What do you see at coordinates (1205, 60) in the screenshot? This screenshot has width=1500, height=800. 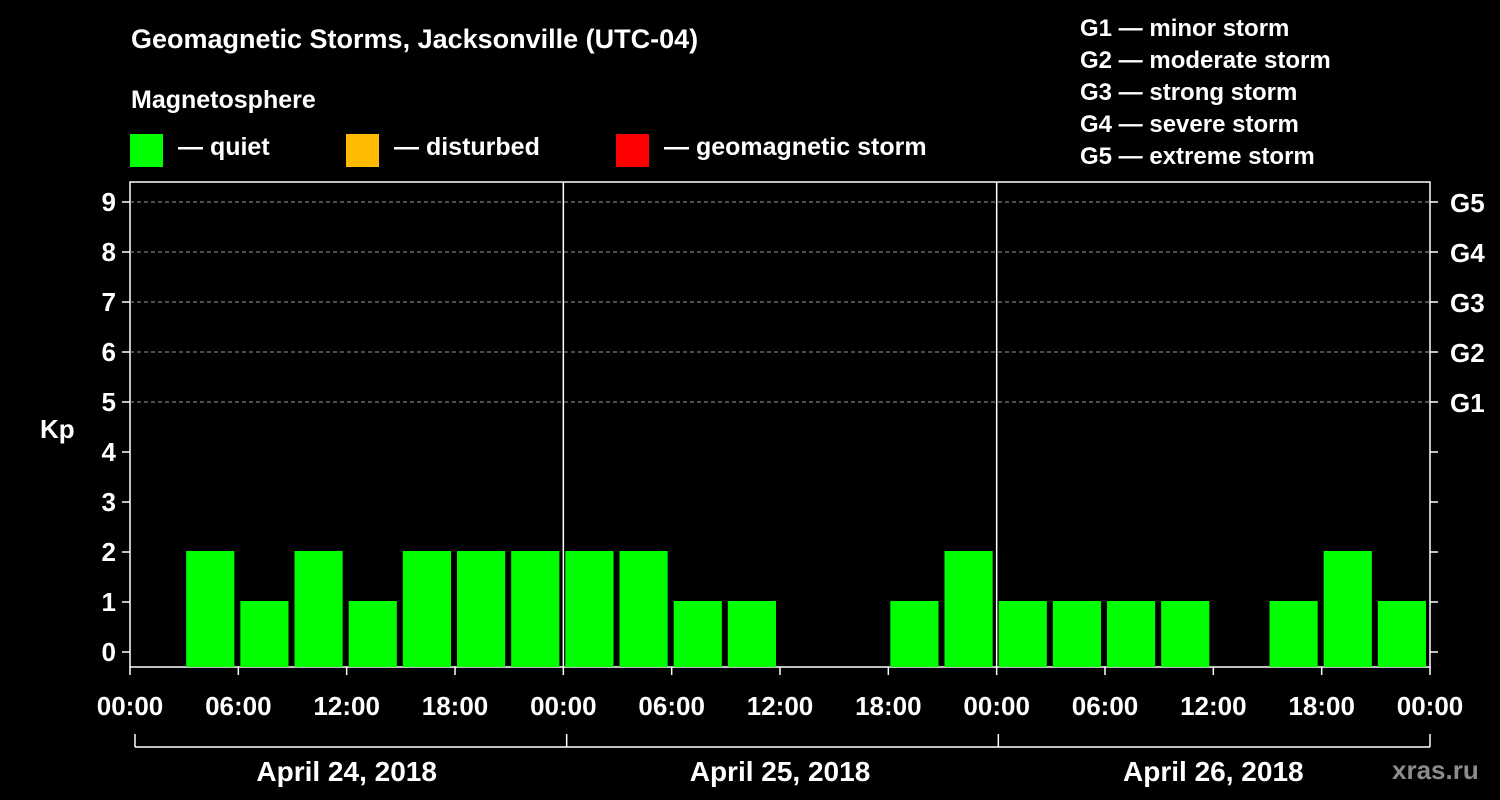 I see `storm-scale-g2: G2 — moderate storm` at bounding box center [1205, 60].